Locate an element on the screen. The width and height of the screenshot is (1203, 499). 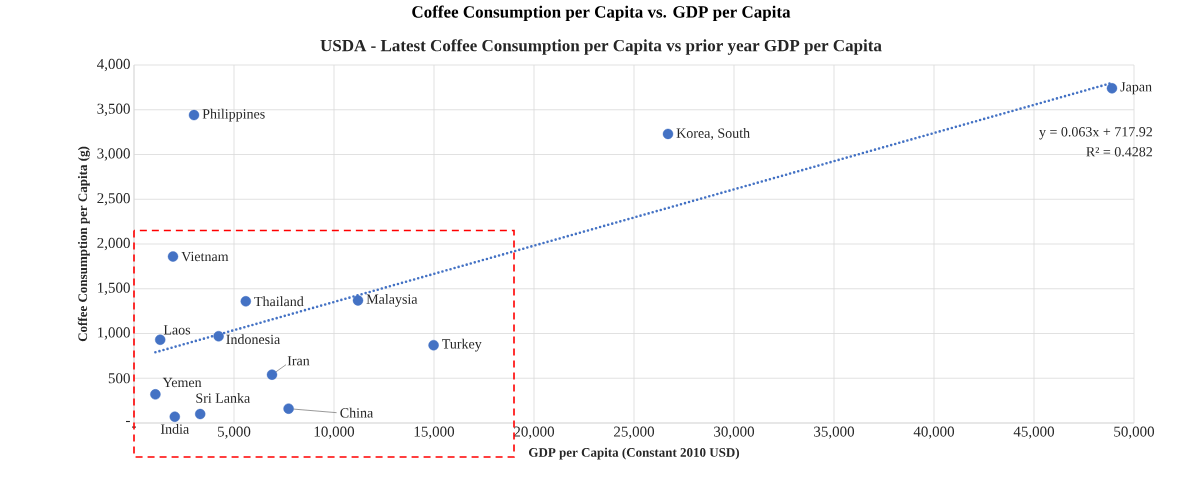
y-tick-label: 3,500 is located at coordinates (113, 109).